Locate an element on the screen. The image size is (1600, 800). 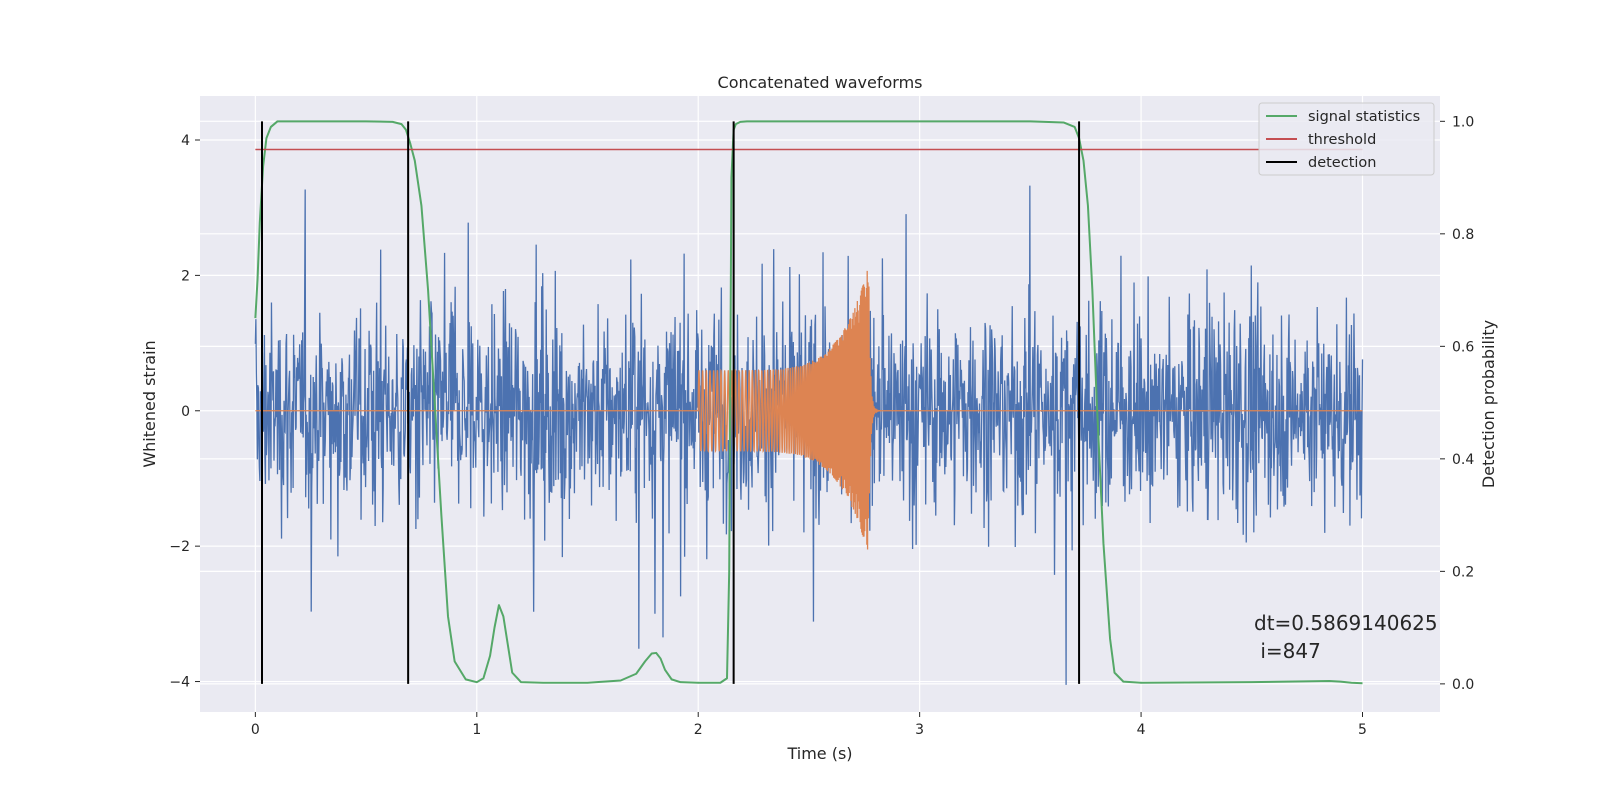
legend: signal statistics threshold detection is located at coordinates (1346, 139).